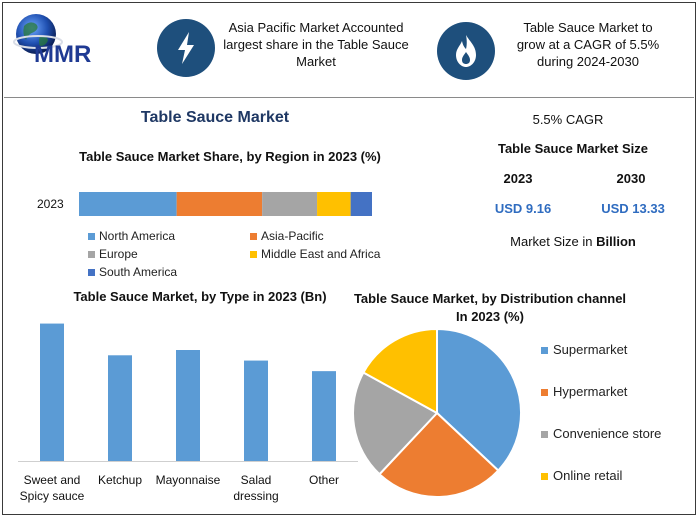  I want to click on type-bar-salad-dressing, so click(256, 410).